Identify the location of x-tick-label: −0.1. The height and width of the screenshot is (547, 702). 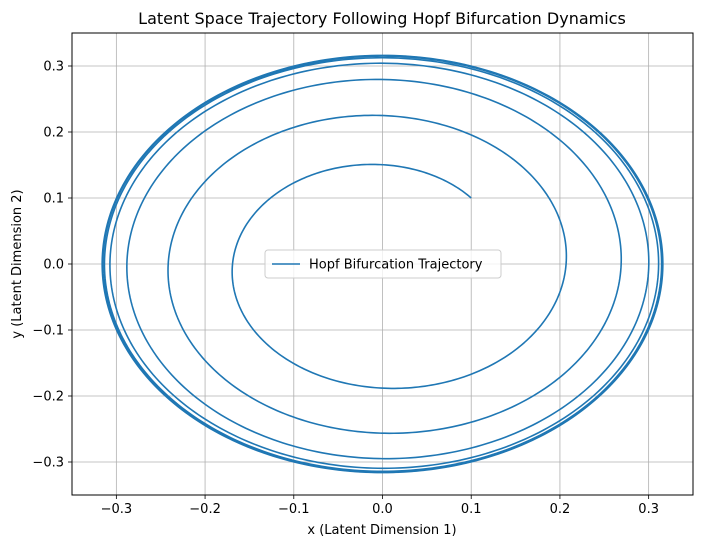
(294, 509).